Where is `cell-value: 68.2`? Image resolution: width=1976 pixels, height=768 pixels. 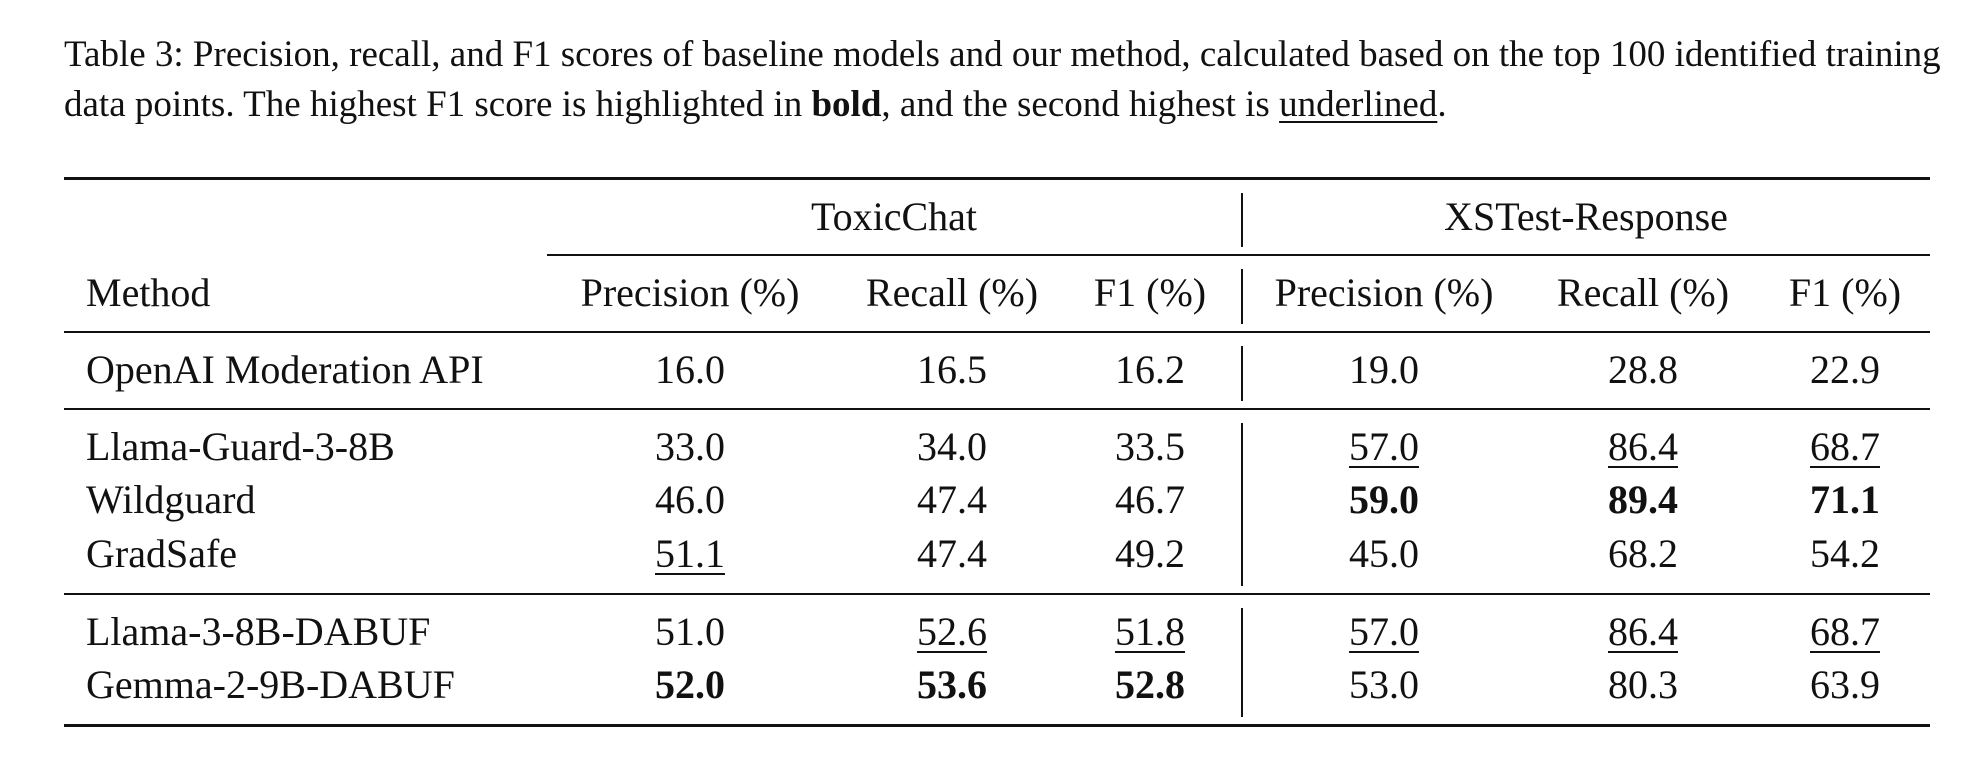 cell-value: 68.2 is located at coordinates (1643, 553).